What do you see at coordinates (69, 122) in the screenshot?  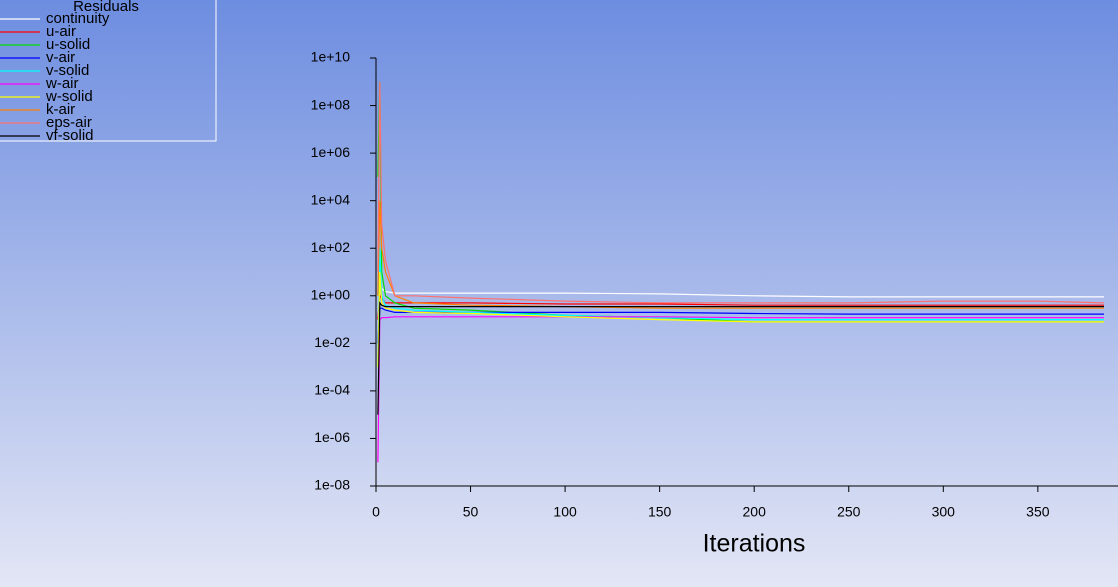 I see `legend-label: eps-air` at bounding box center [69, 122].